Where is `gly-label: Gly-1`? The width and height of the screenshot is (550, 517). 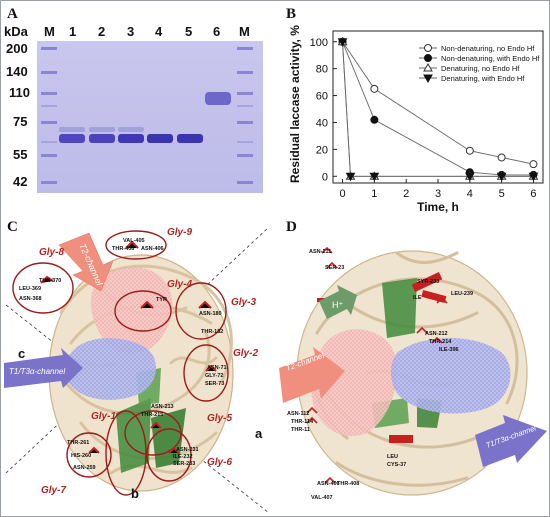 gly-label: Gly-1 is located at coordinates (103, 416).